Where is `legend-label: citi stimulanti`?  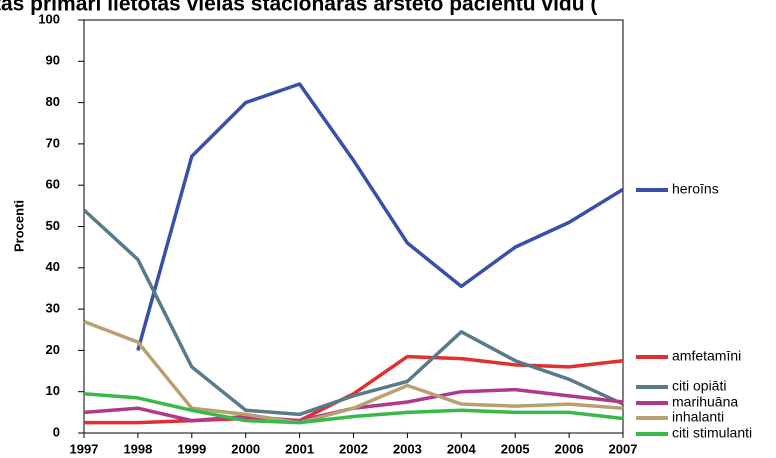 legend-label: citi stimulanti is located at coordinates (712, 433).